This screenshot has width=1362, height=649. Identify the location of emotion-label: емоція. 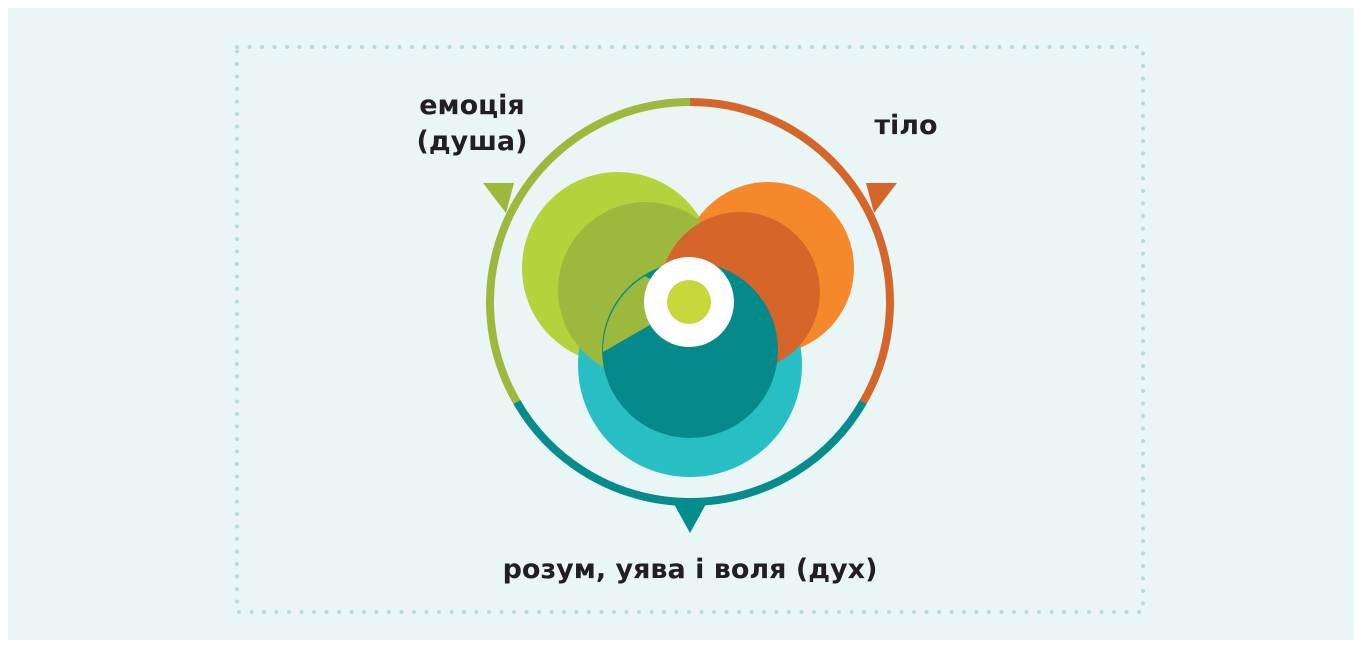
(472, 105).